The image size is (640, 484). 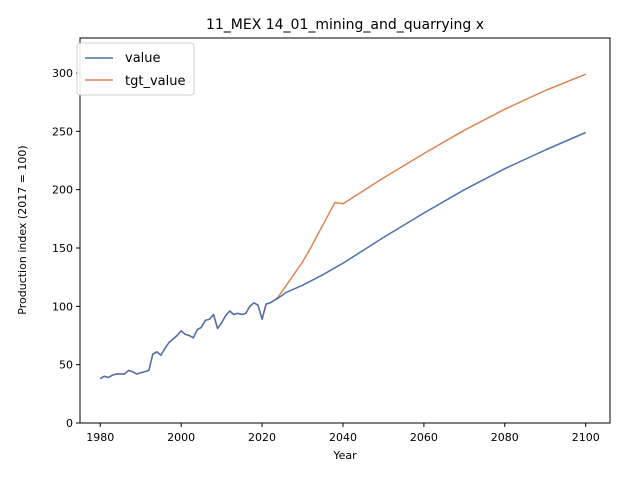 What do you see at coordinates (66, 365) in the screenshot?
I see `y-tick-label: 50` at bounding box center [66, 365].